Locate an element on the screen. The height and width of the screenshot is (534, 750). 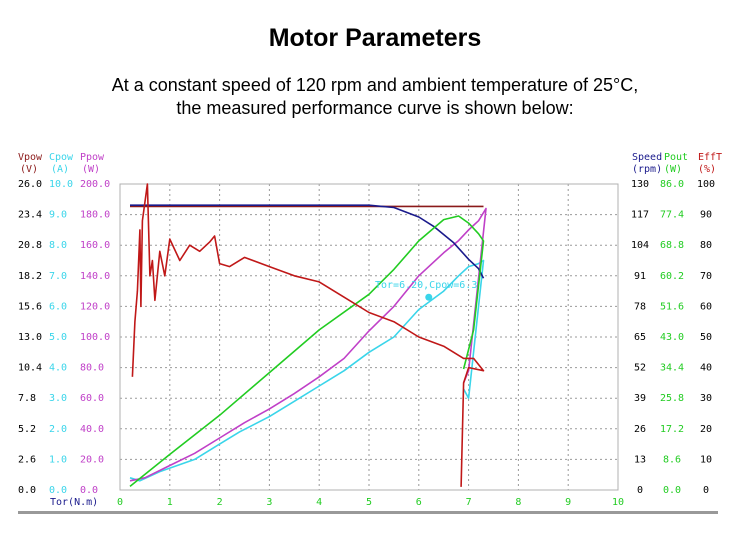
tick-label-speed: 0 is located at coordinates (640, 490).